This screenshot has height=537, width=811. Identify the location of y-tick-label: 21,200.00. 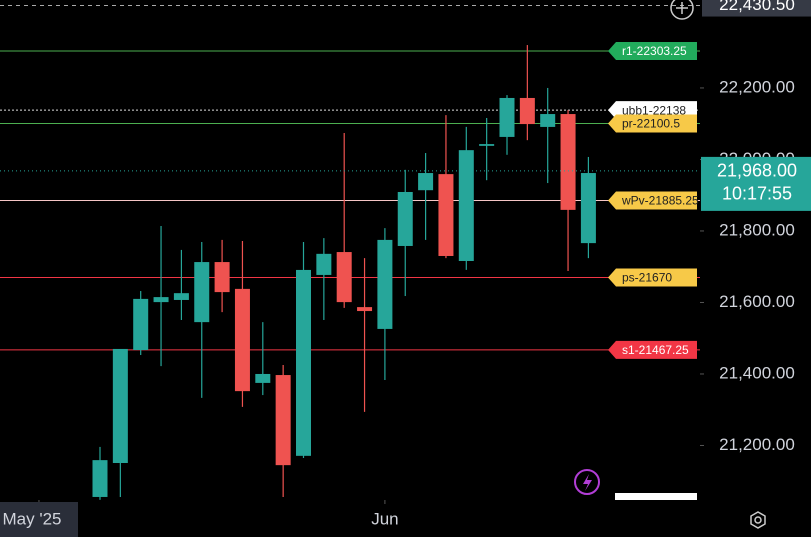
(757, 444).